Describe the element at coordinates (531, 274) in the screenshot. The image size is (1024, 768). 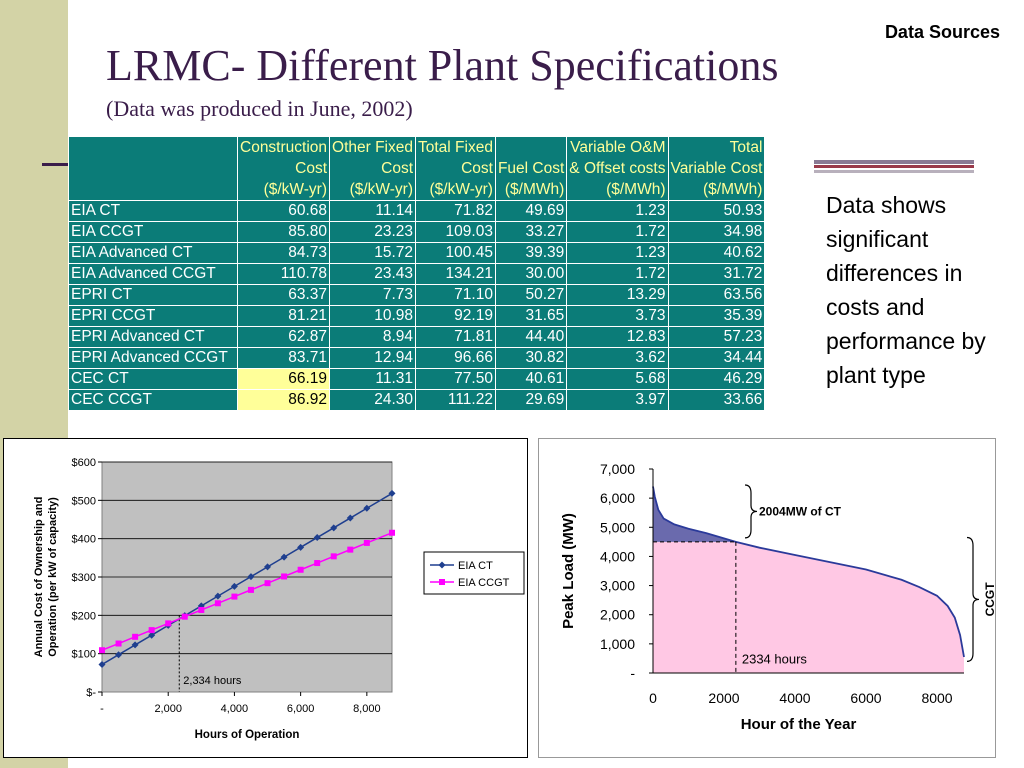
I see `table-cell: 30.00` at that location.